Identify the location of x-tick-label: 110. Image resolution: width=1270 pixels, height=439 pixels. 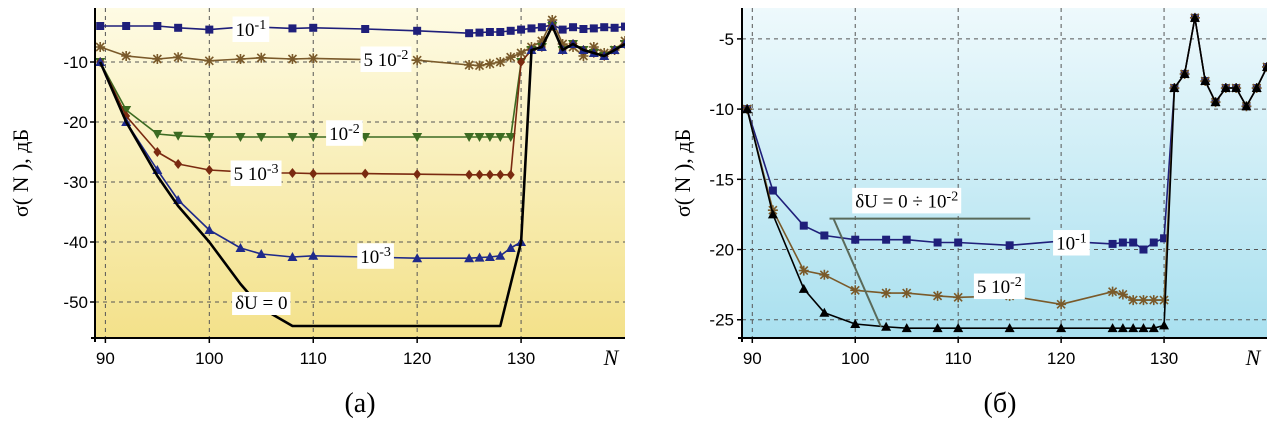
(313, 358).